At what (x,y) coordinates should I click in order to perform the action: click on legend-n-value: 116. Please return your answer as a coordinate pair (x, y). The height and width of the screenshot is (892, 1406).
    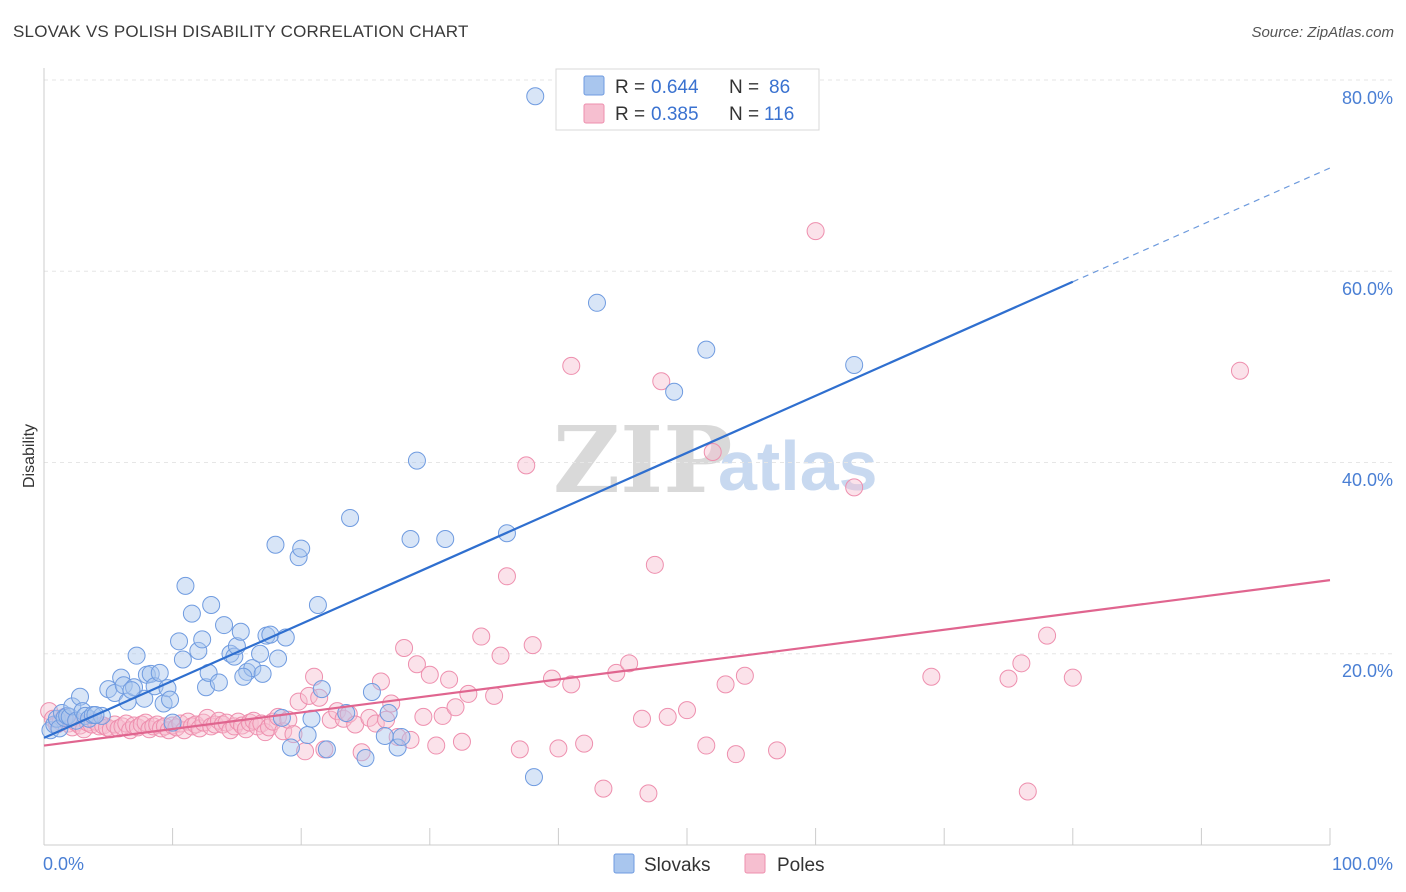
    Looking at the image, I should click on (779, 114).